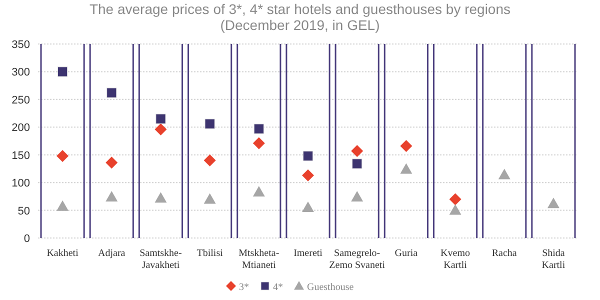 The height and width of the screenshot is (300, 600). Describe the element at coordinates (161, 259) in the screenshot. I see `x-tick-label: Samtskhe- Javakheti` at that location.